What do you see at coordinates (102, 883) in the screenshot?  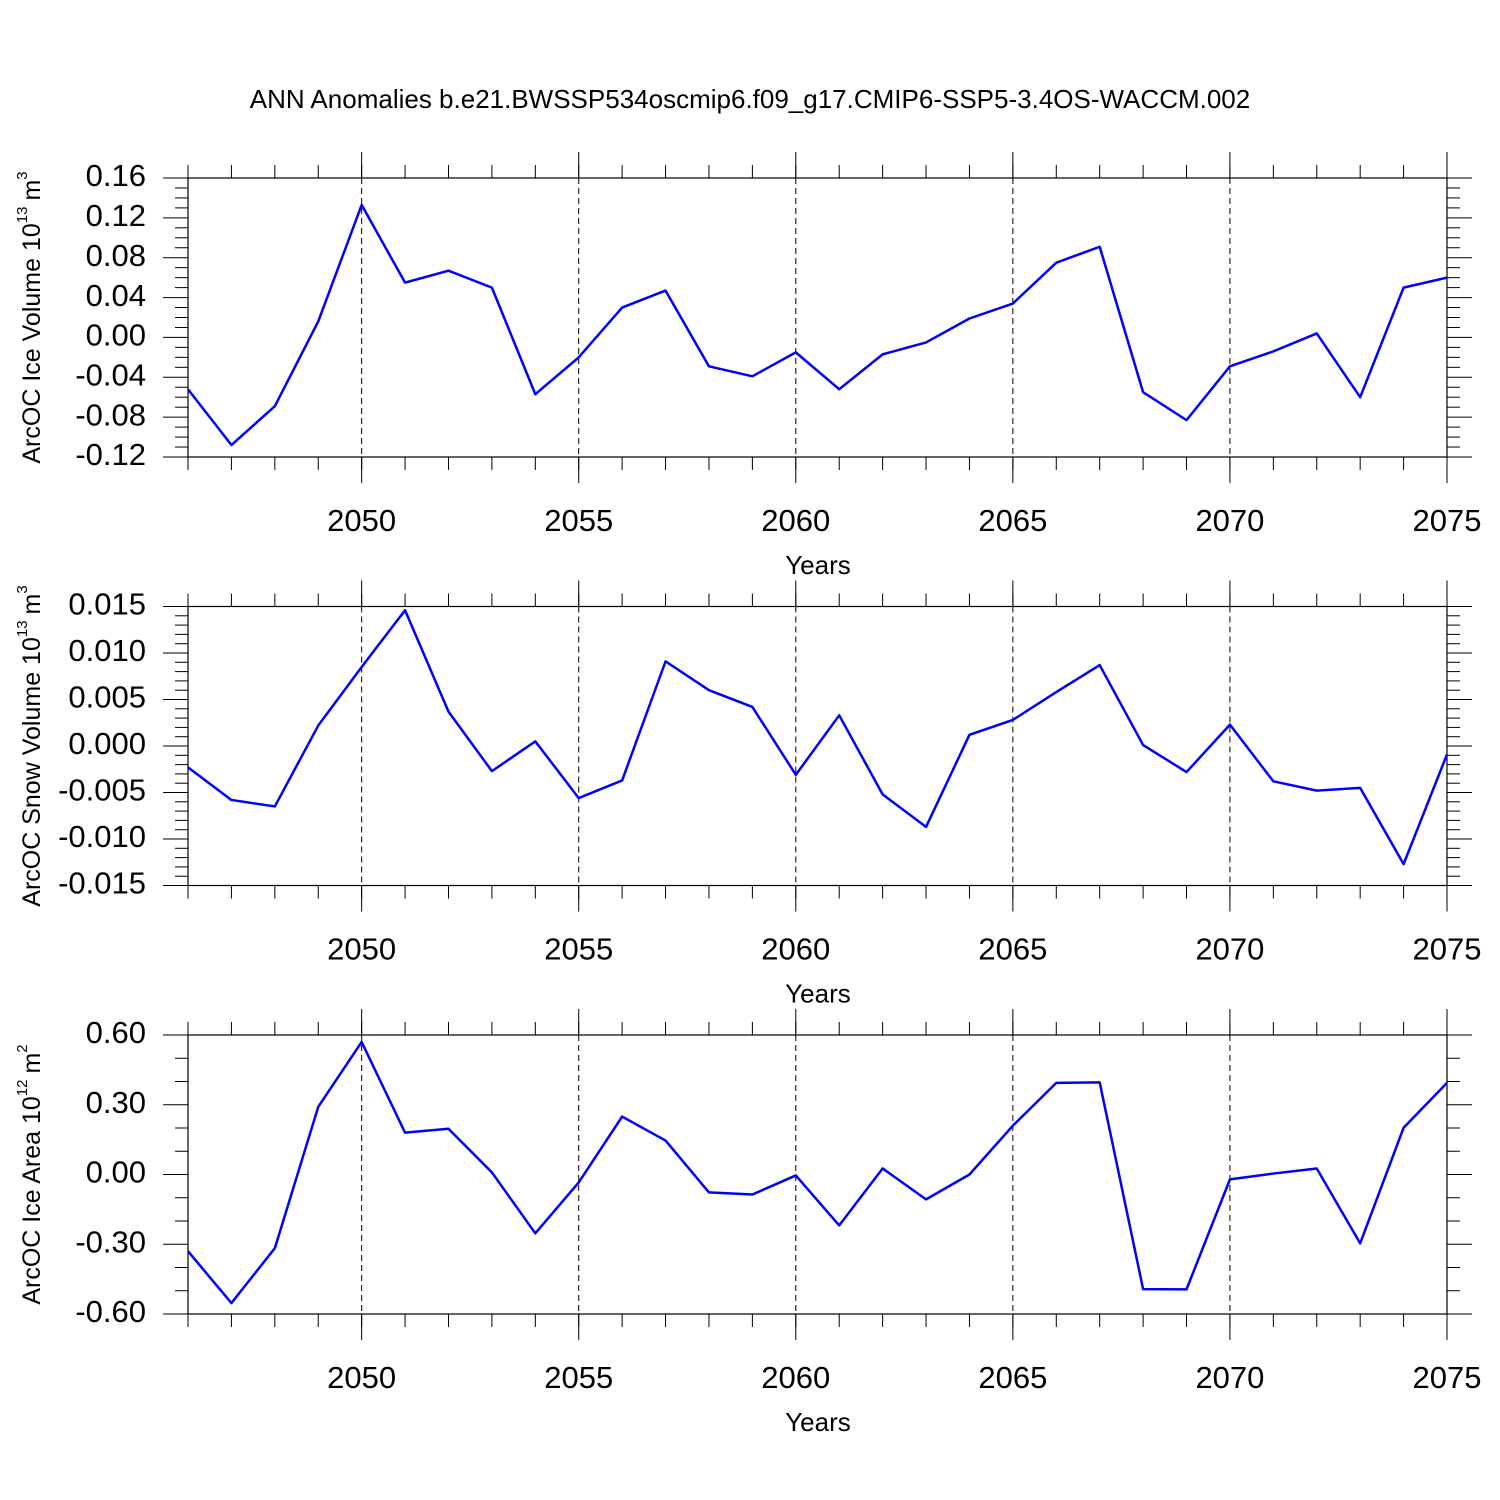 I see `y-tick-label: -0.015` at bounding box center [102, 883].